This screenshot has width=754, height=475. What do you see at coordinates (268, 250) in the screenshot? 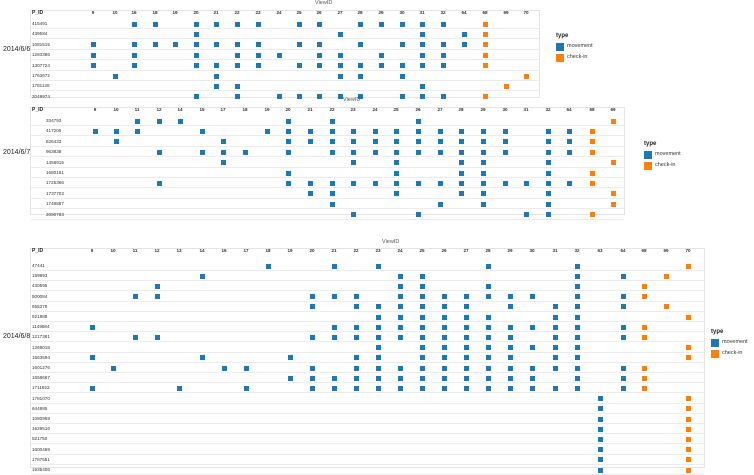
I see `x-tick-label: 18` at bounding box center [268, 250].